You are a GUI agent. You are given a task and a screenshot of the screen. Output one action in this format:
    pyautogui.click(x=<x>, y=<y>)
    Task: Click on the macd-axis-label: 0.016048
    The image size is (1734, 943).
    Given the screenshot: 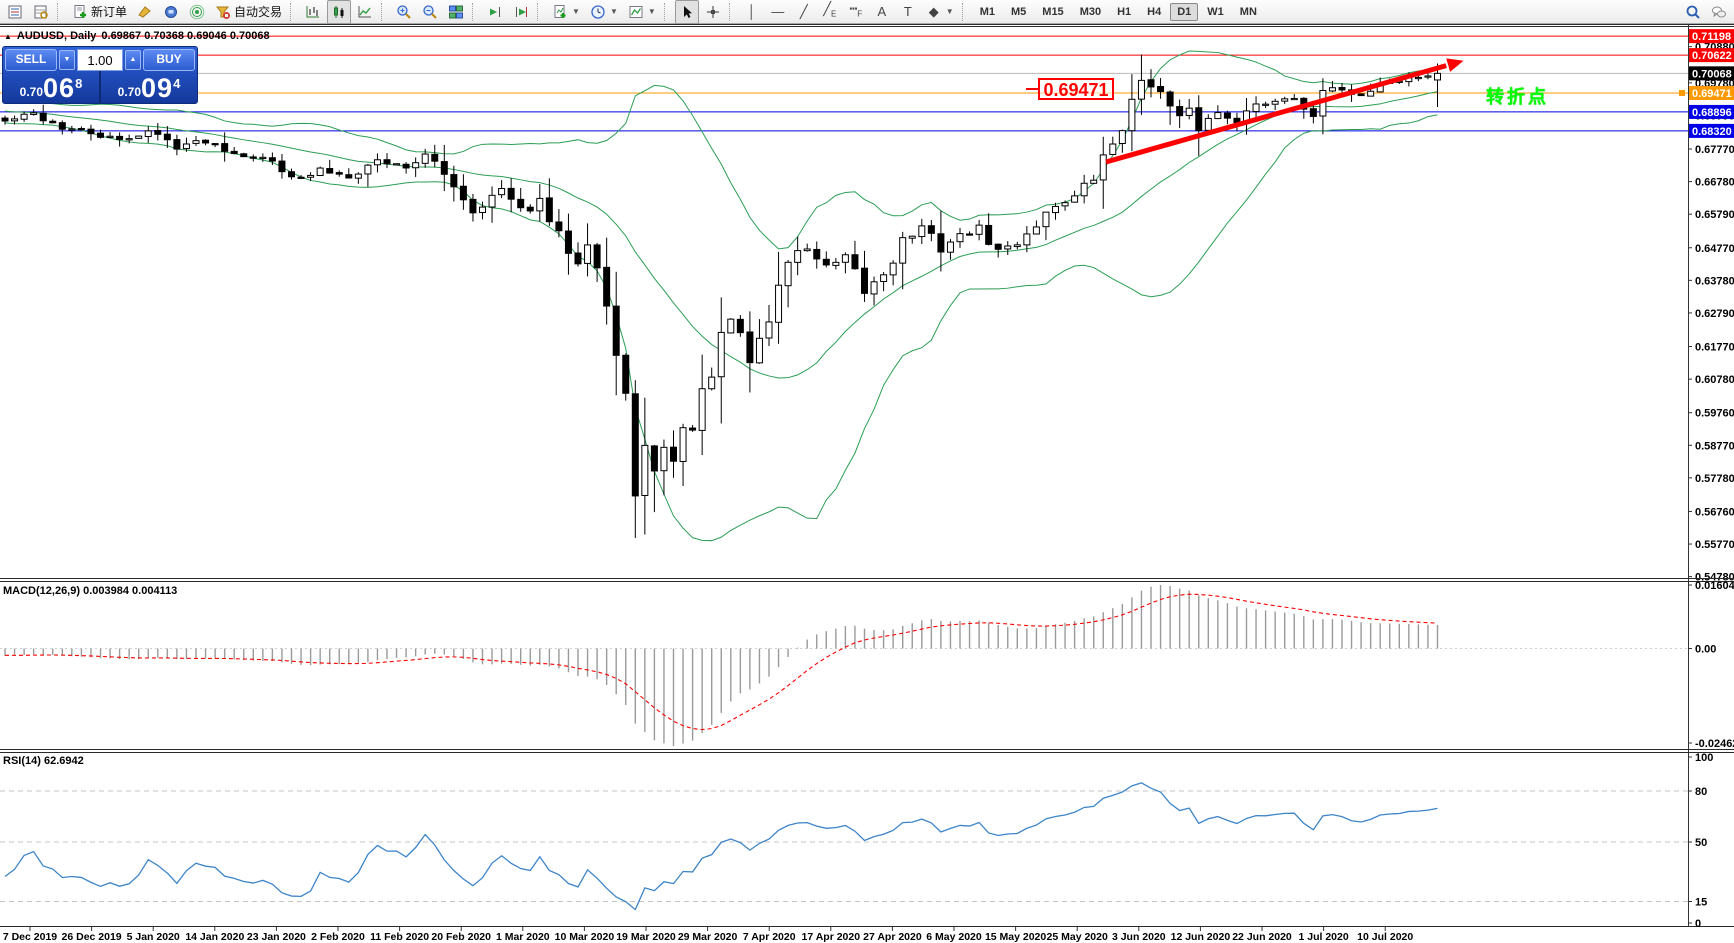 What is the action you would take?
    pyautogui.click(x=1714, y=586)
    